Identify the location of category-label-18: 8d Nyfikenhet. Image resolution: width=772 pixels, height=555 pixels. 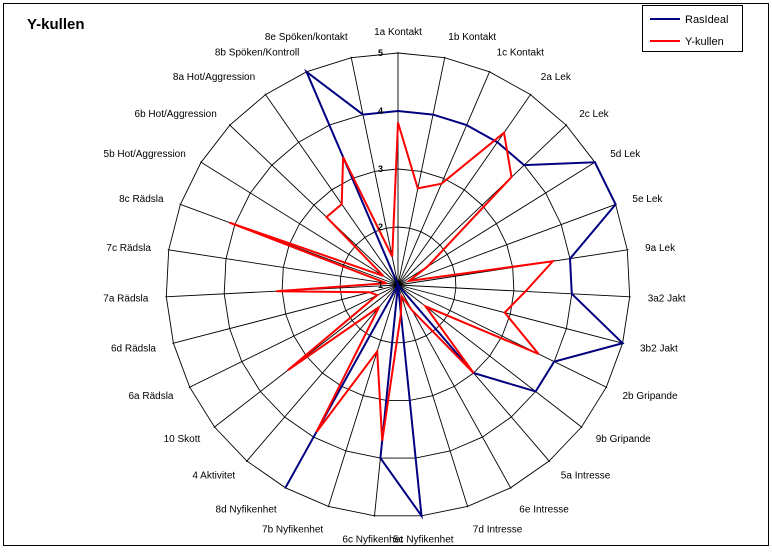
(246, 510).